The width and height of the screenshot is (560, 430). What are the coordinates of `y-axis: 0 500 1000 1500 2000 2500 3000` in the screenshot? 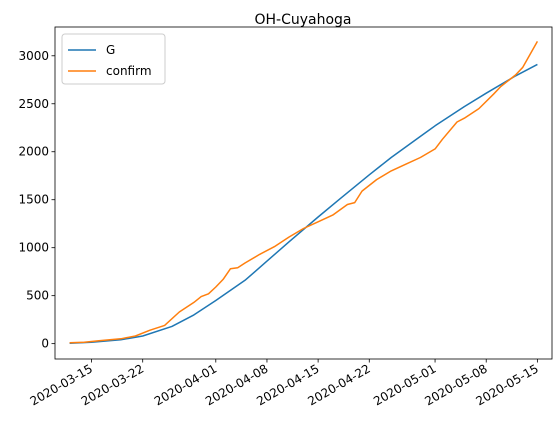 It's located at (36, 200).